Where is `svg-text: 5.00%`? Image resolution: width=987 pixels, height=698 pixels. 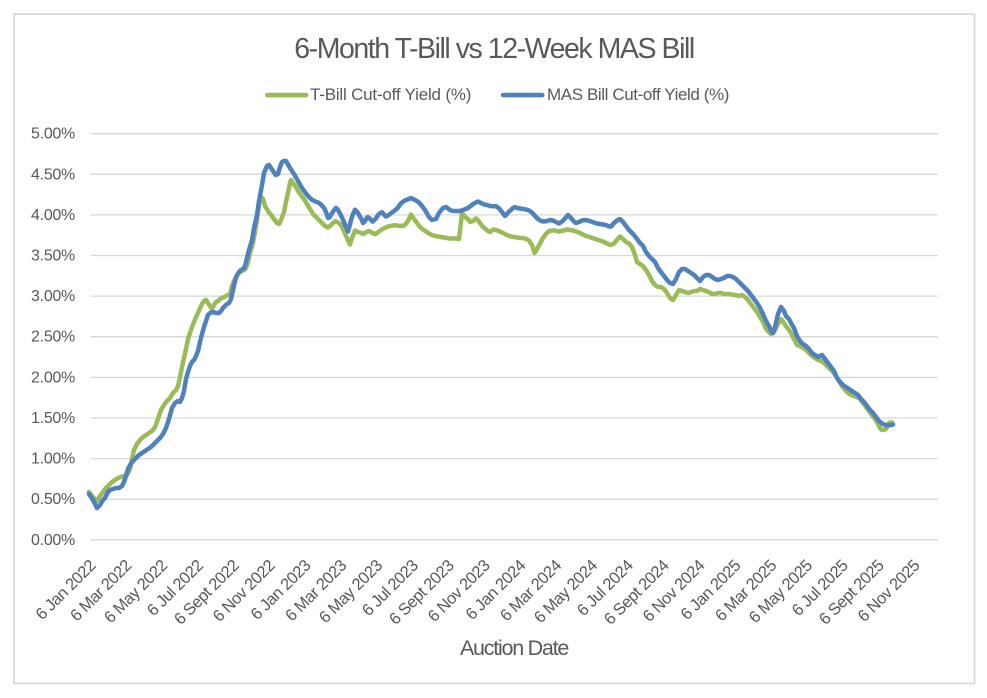 svg-text: 5.00% is located at coordinates (53, 134).